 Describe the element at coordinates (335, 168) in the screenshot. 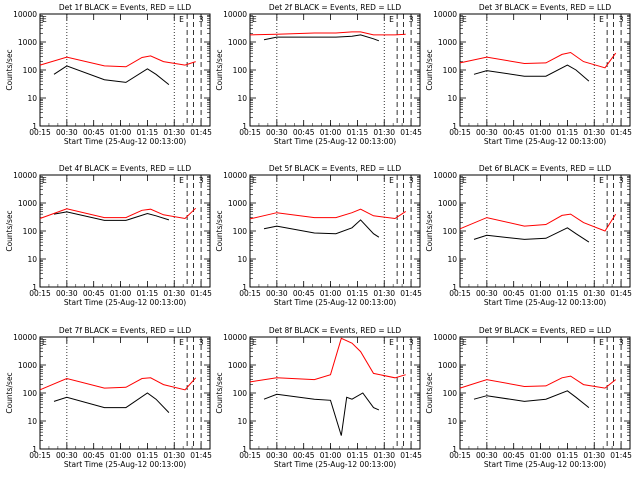

I see `panel-title: Det 5f BLACK = Events, RED = LLD` at that location.